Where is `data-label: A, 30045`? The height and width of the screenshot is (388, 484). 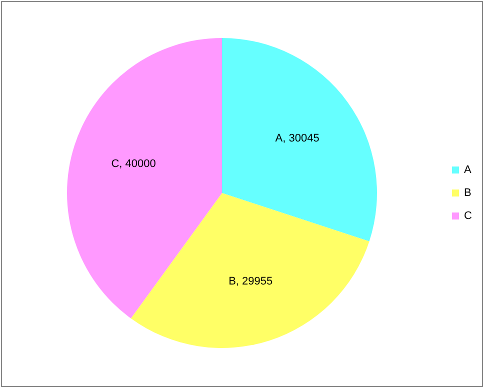 data-label: A, 30045 is located at coordinates (297, 138).